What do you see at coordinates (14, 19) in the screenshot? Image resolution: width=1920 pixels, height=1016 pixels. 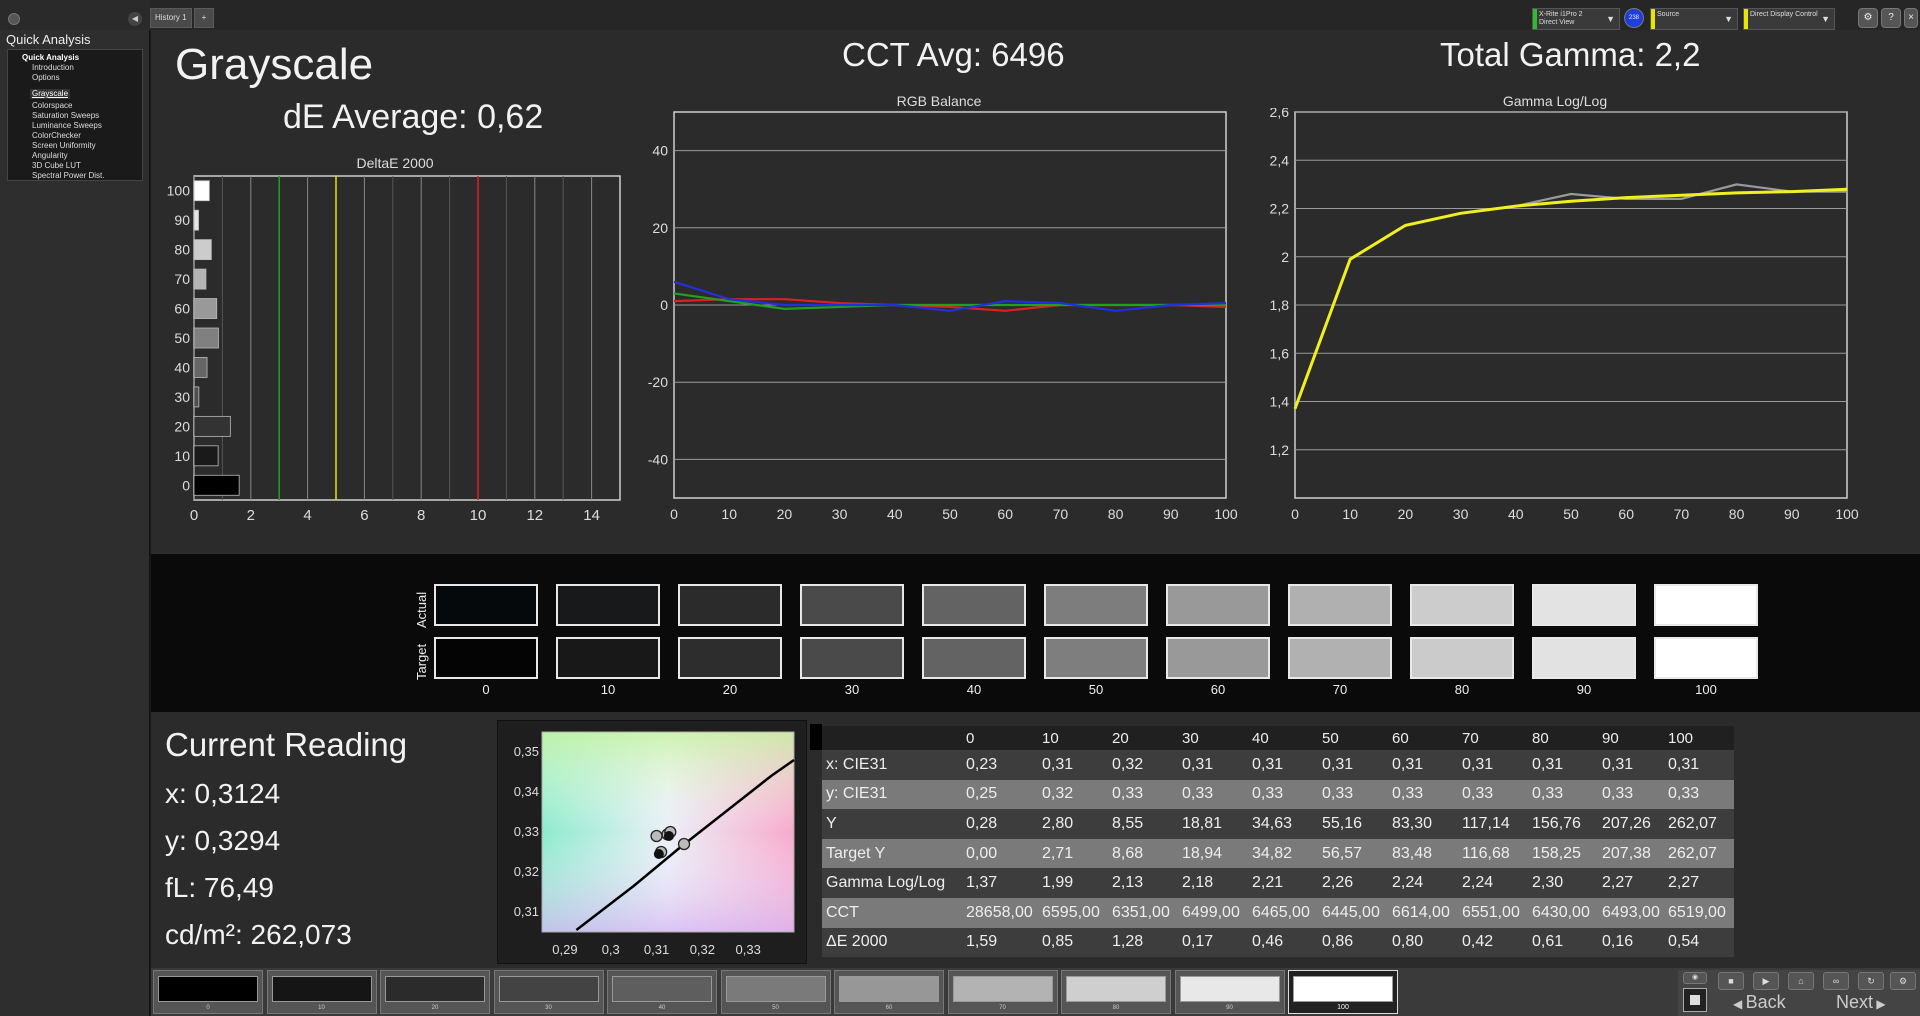 I see `menu-circle-button` at bounding box center [14, 19].